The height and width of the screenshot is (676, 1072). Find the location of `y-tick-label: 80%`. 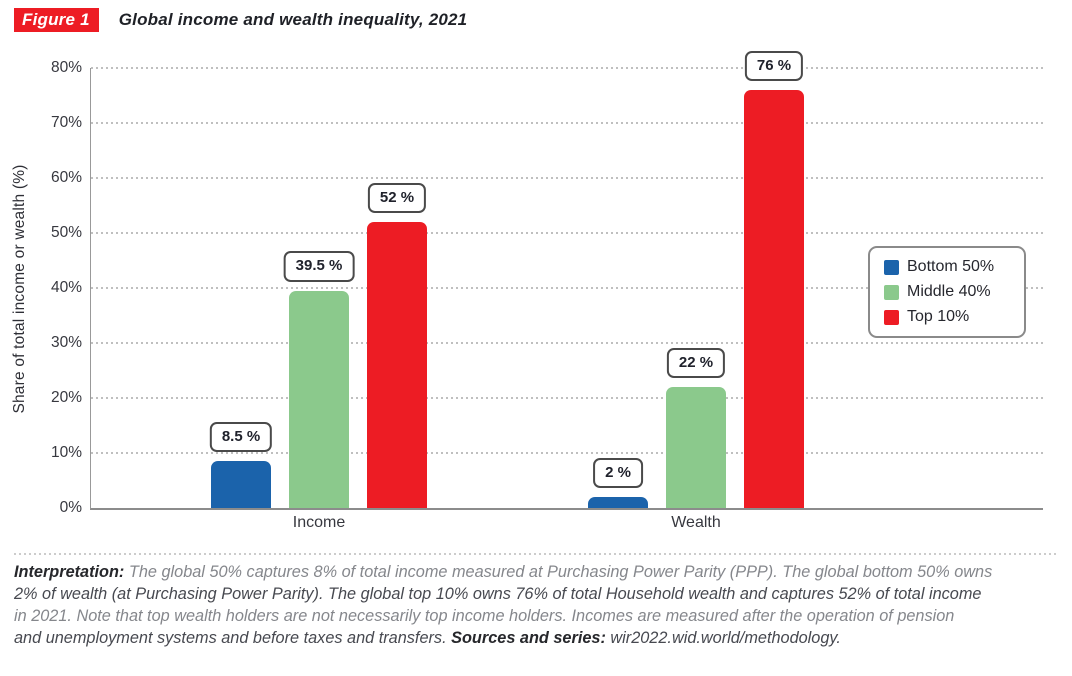

y-tick-label: 80% is located at coordinates (66, 67).